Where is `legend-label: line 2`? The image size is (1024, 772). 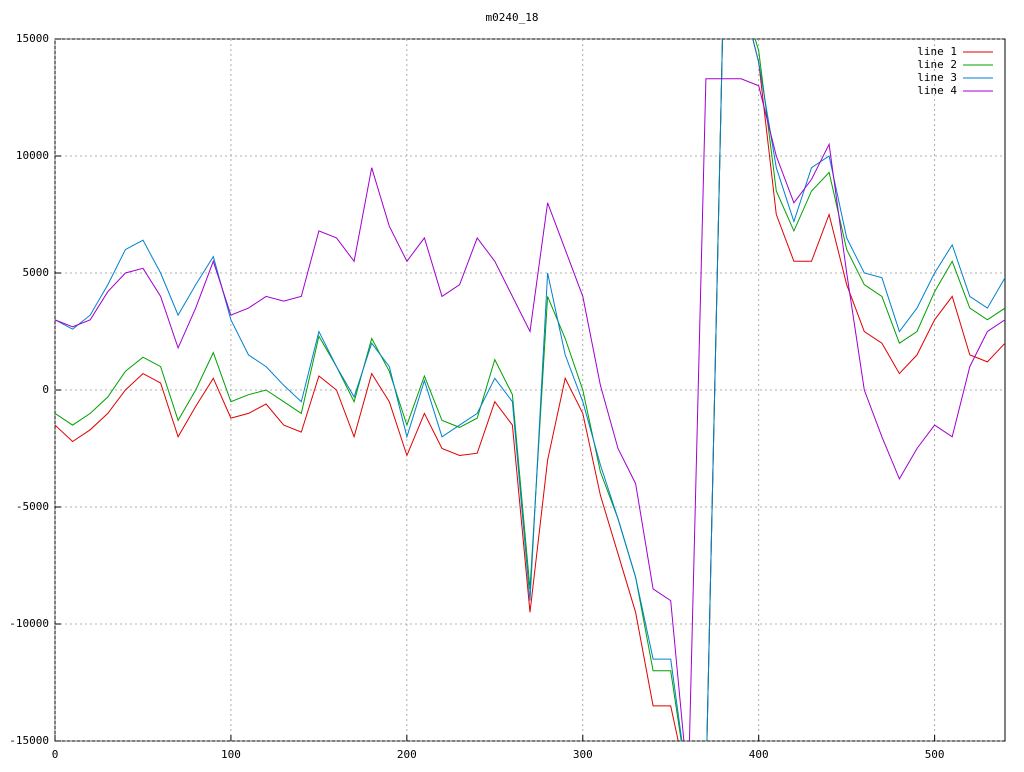
legend-label: line 2 is located at coordinates (937, 64).